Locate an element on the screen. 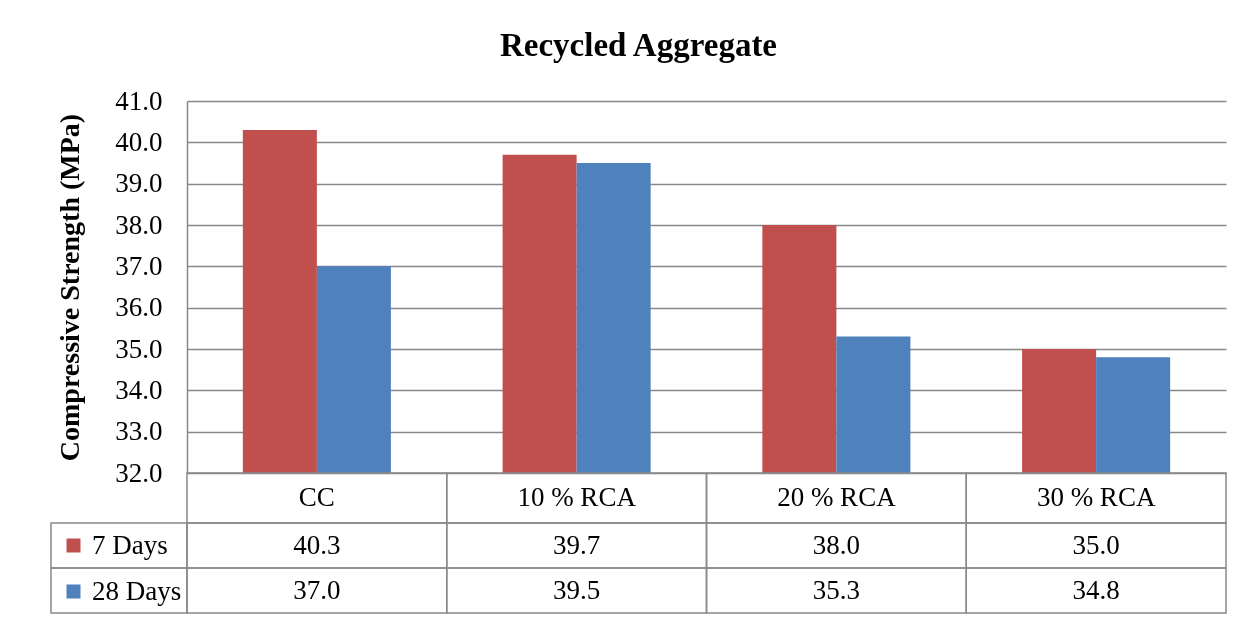 The height and width of the screenshot is (627, 1254). x-tick-label: 20 % RCA is located at coordinates (837, 497).